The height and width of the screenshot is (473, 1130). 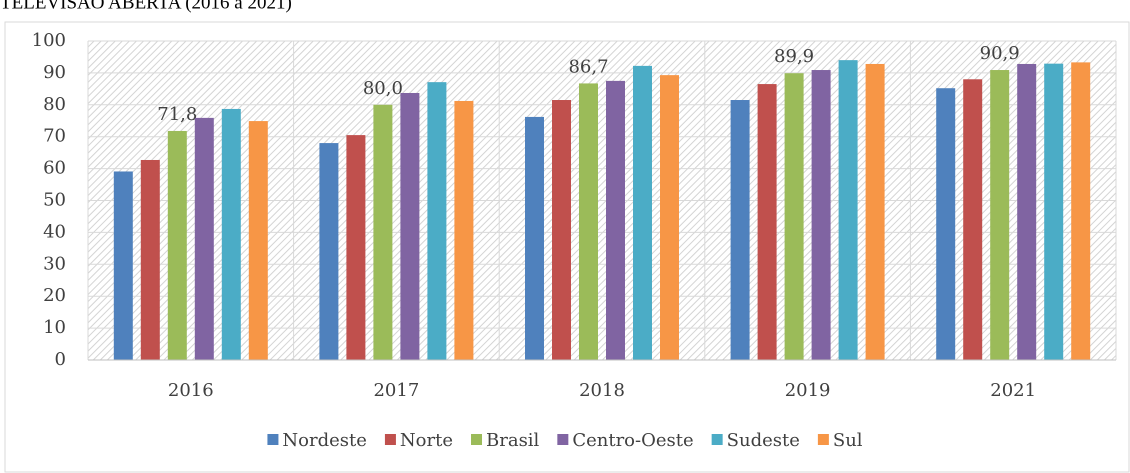 What do you see at coordinates (54, 231) in the screenshot?
I see `y-tick-label: 40` at bounding box center [54, 231].